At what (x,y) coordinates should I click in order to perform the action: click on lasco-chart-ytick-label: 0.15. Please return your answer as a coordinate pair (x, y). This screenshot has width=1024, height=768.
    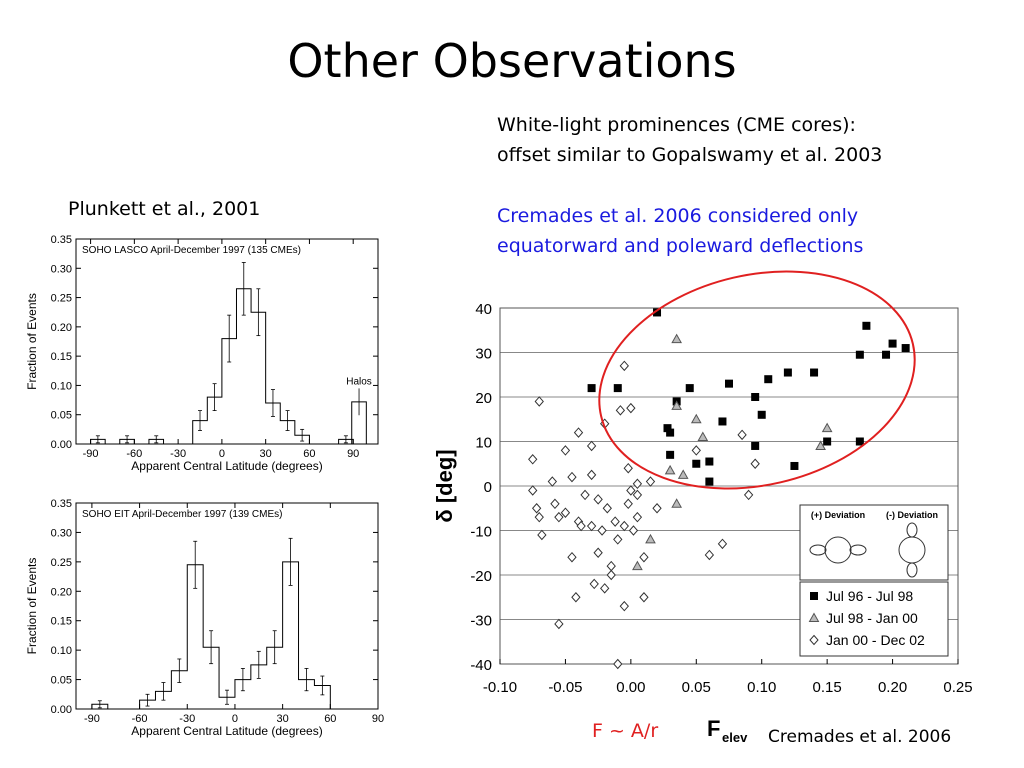
    Looking at the image, I should click on (61, 357).